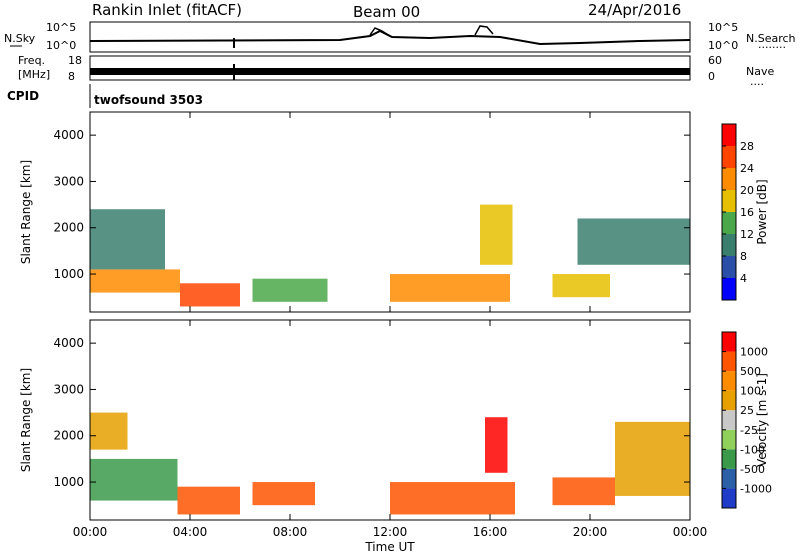  I want to click on velocity-ylabel: Slant Range [km], so click(26, 420).